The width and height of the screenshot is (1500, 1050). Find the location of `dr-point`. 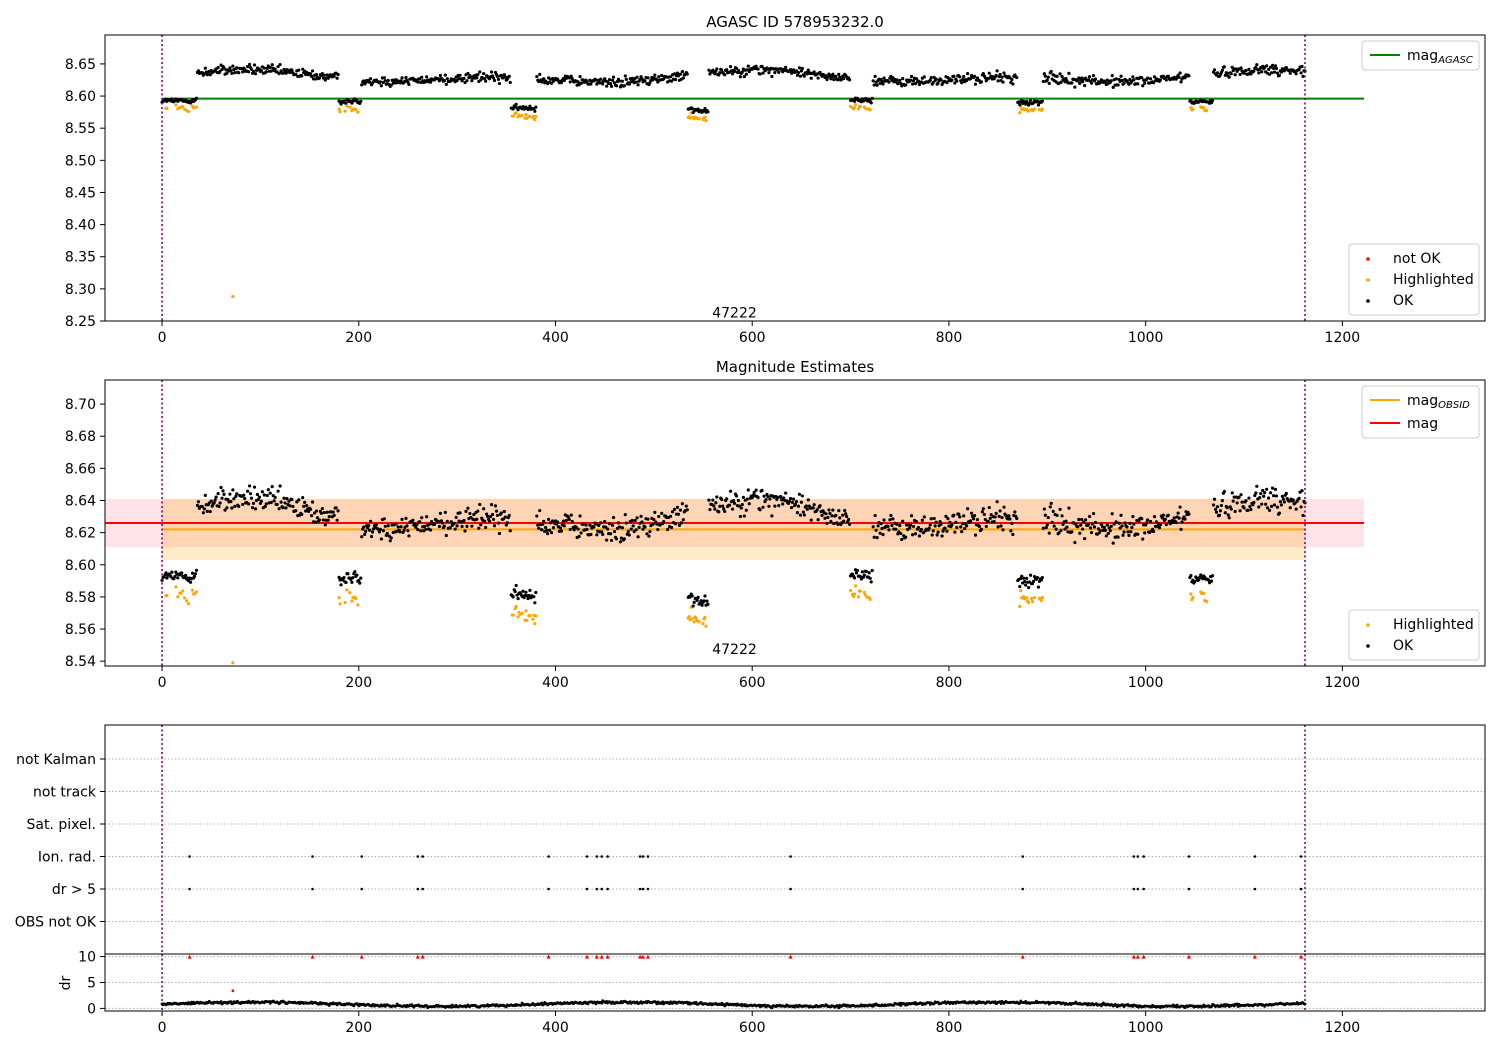

dr-point is located at coordinates (521, 1005).